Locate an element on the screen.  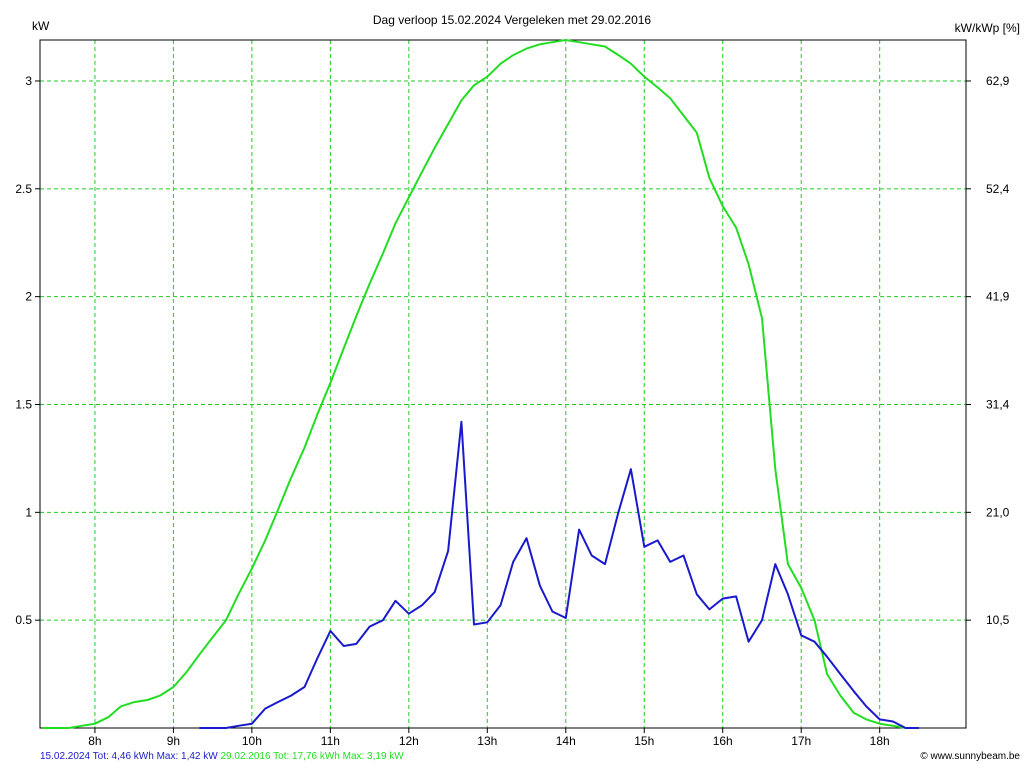
x-tick-label: 8h is located at coordinates (94, 741).